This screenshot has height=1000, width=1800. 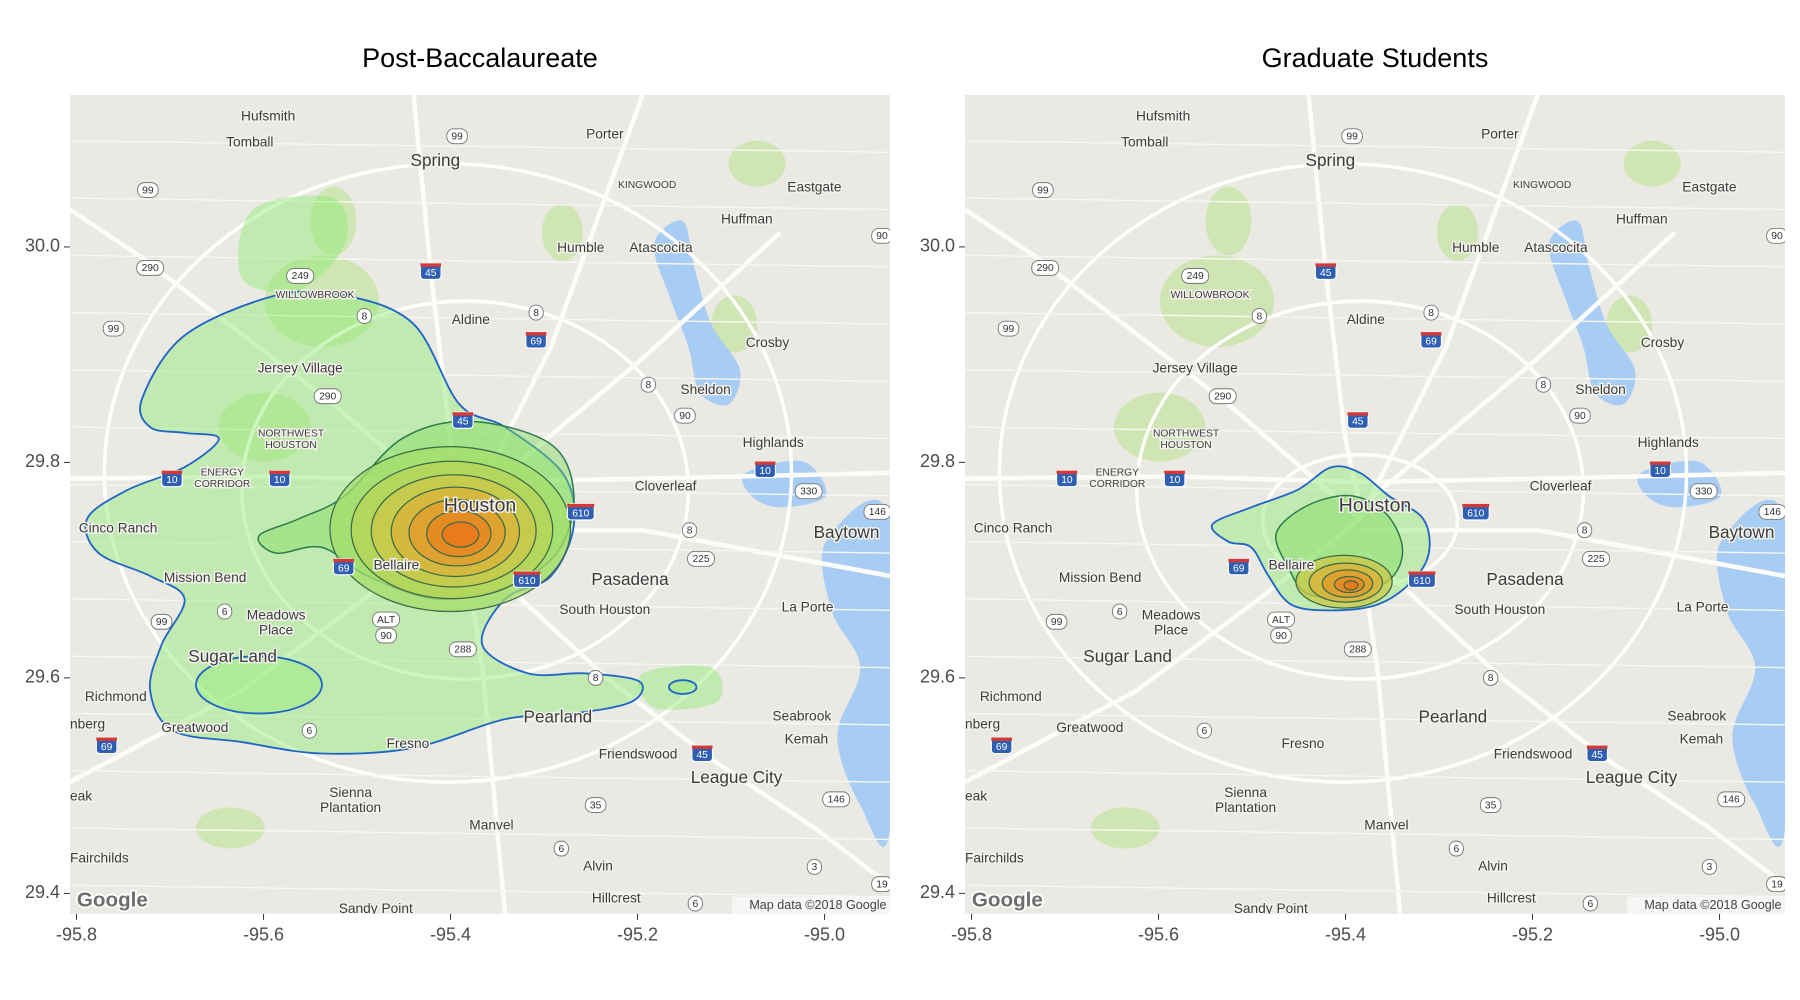 I want to click on place-label: KINGWOOD, so click(x=1542, y=185).